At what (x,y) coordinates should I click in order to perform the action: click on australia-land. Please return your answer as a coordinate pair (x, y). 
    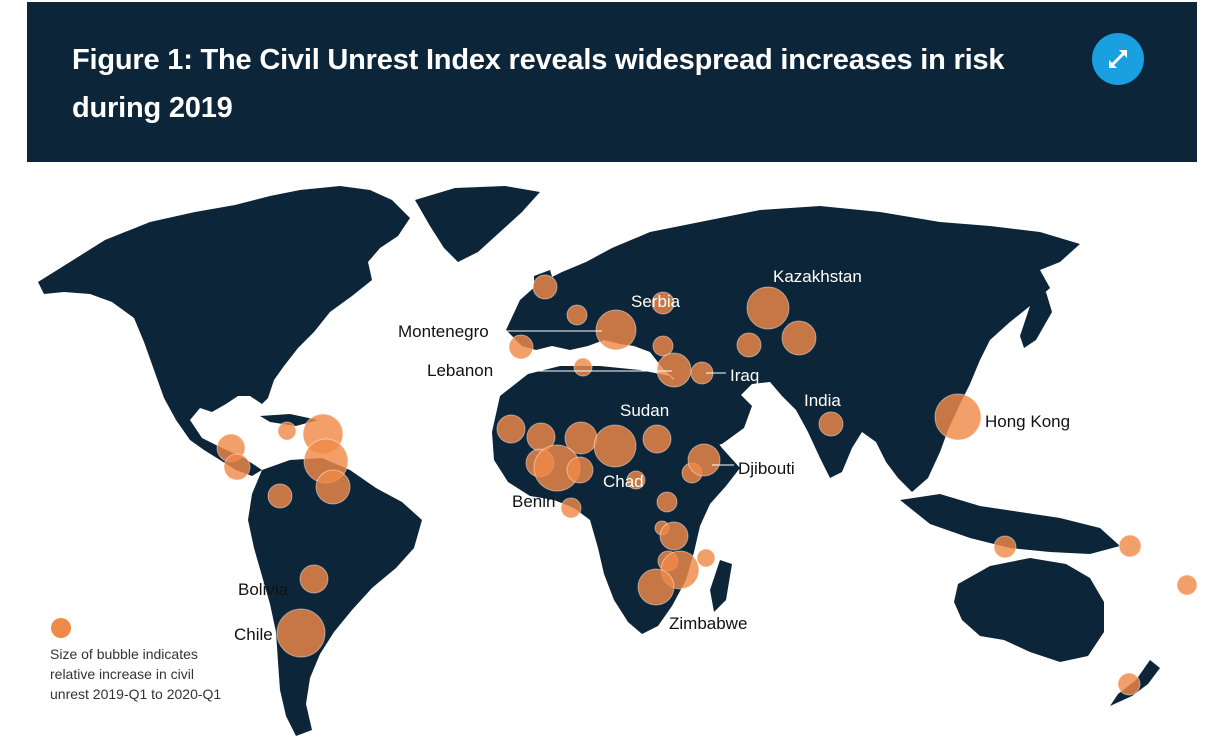
    Looking at the image, I should click on (1029, 610).